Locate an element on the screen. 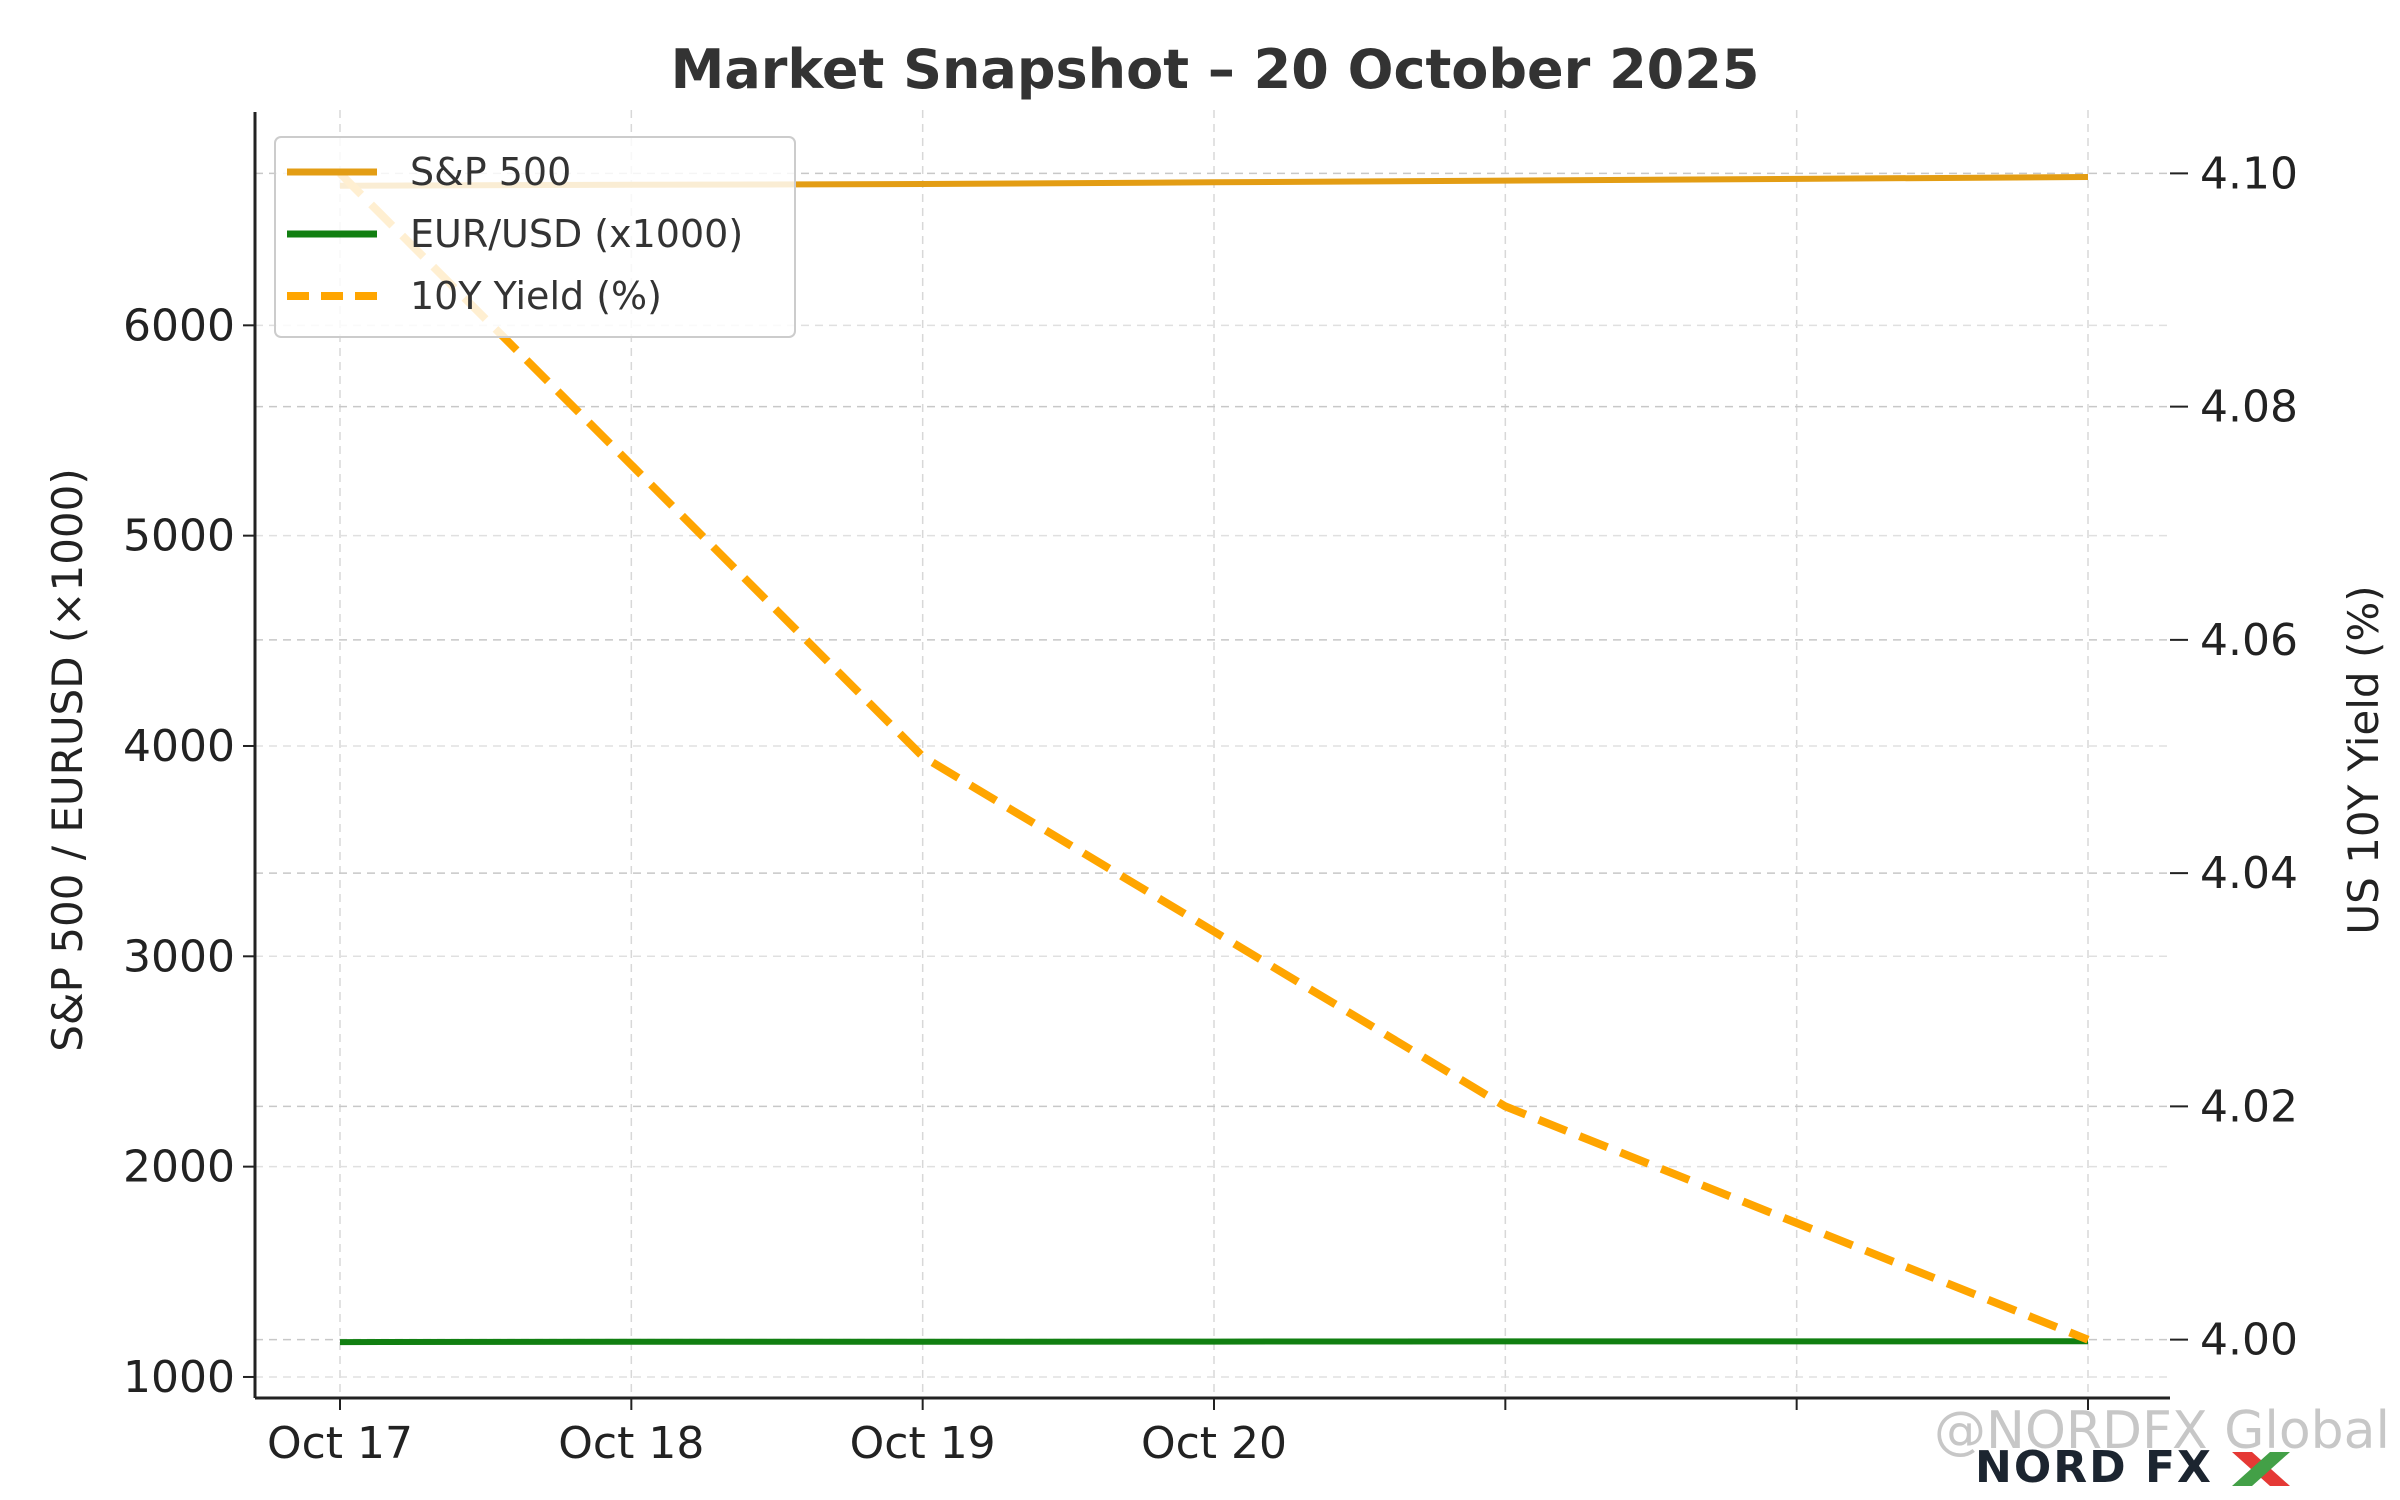 The width and height of the screenshot is (2400, 1500). right-tick-label: 4.08 is located at coordinates (2249, 407).